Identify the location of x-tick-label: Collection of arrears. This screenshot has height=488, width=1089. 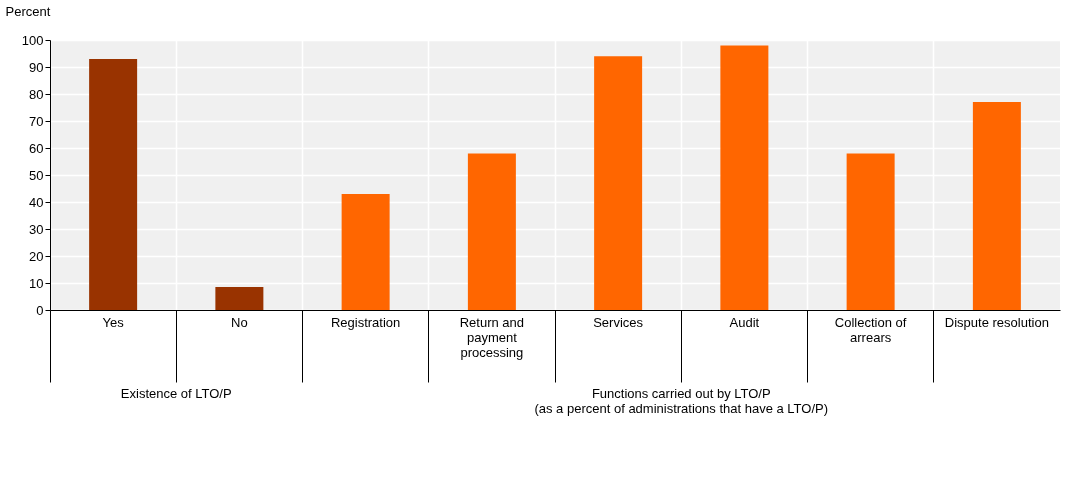
(870, 329).